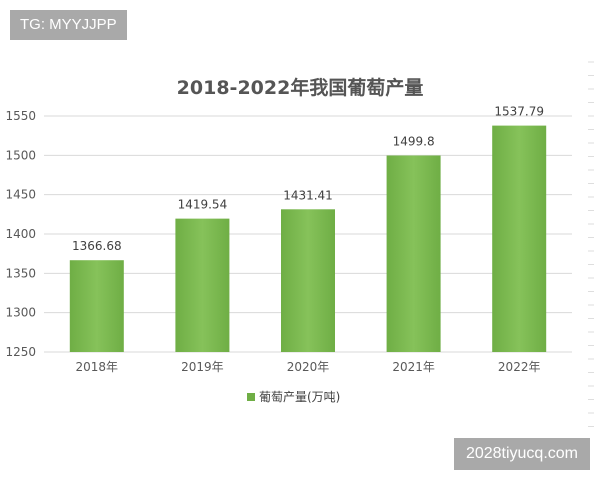 The width and height of the screenshot is (600, 480). What do you see at coordinates (308, 195) in the screenshot?
I see `data-label: 1431.41` at bounding box center [308, 195].